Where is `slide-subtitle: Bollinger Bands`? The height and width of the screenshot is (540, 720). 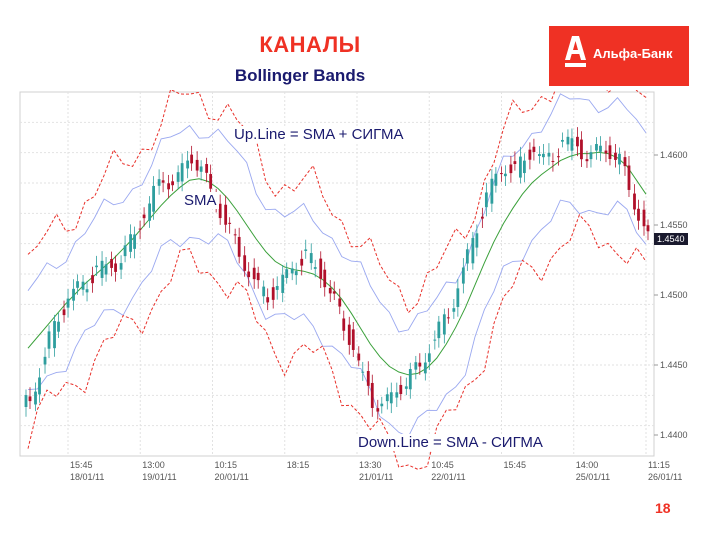
slide-subtitle: Bollinger Bands is located at coordinates (300, 75).